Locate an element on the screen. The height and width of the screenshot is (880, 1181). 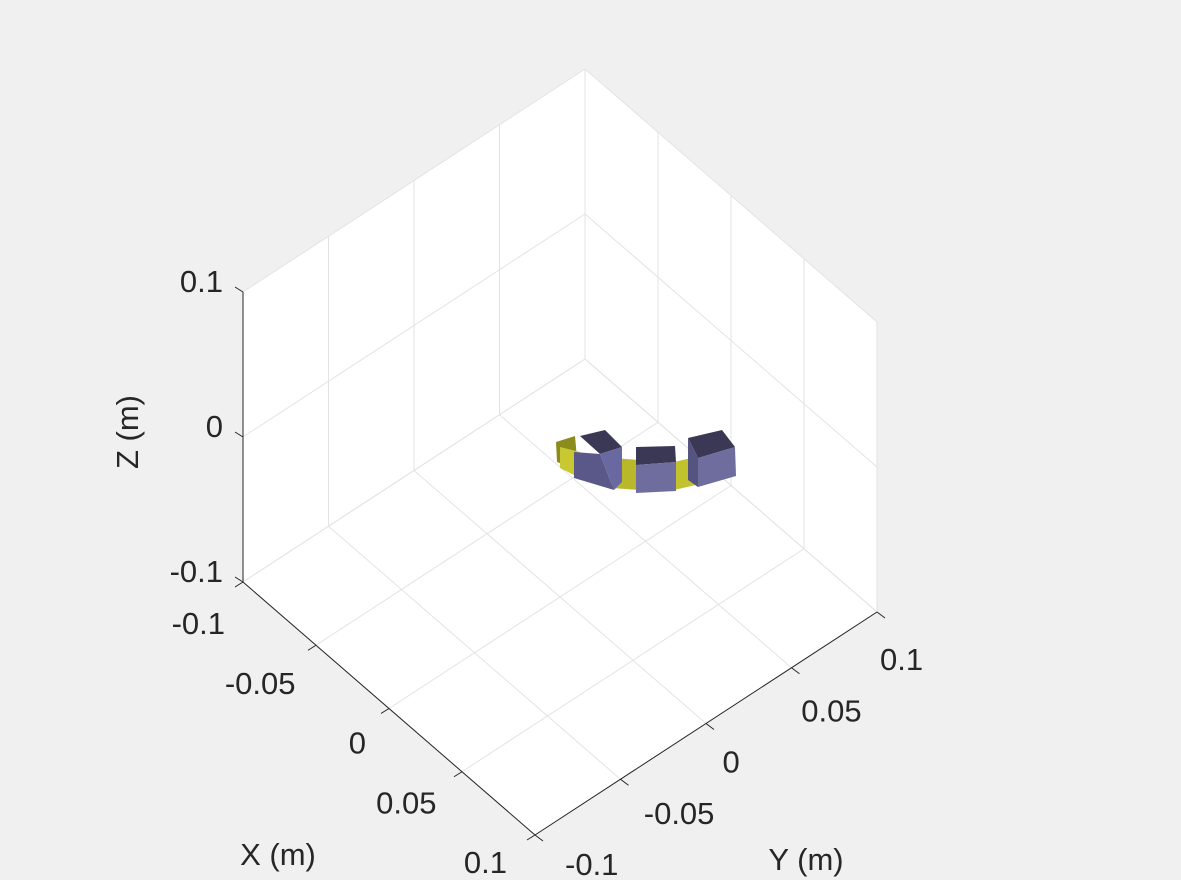
z-tick-label: 0 is located at coordinates (214, 426).